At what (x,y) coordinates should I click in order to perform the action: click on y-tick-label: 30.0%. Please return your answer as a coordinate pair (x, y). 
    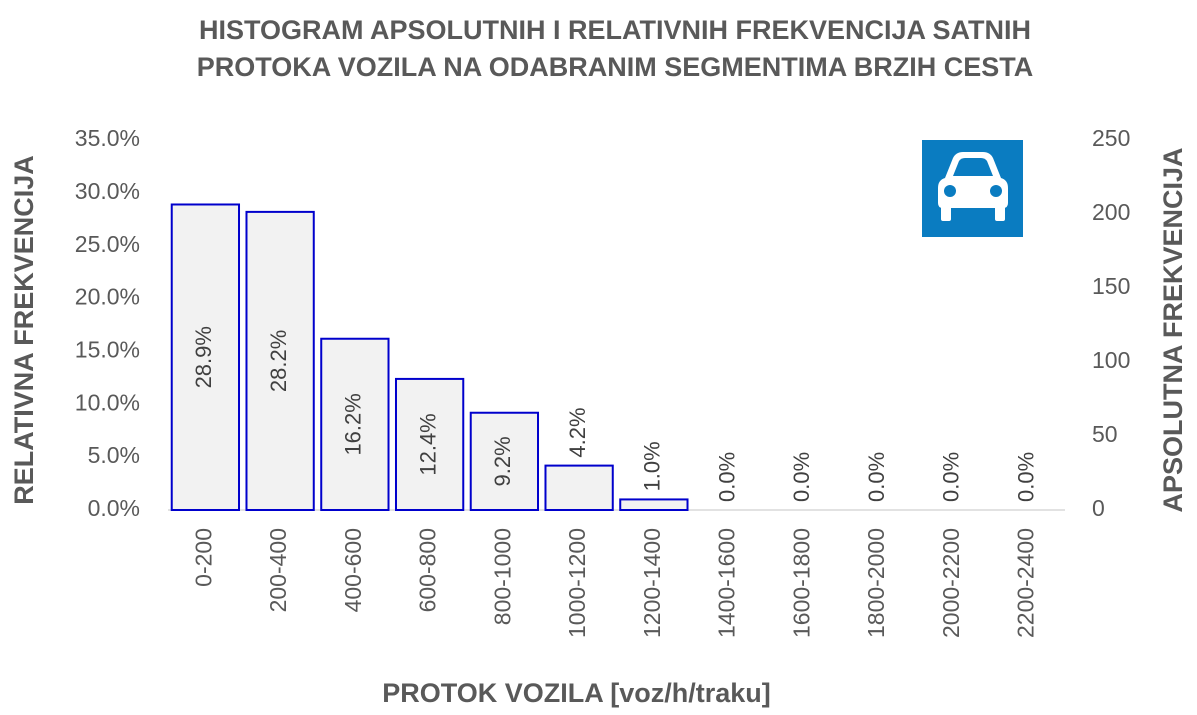
    Looking at the image, I should click on (107, 191).